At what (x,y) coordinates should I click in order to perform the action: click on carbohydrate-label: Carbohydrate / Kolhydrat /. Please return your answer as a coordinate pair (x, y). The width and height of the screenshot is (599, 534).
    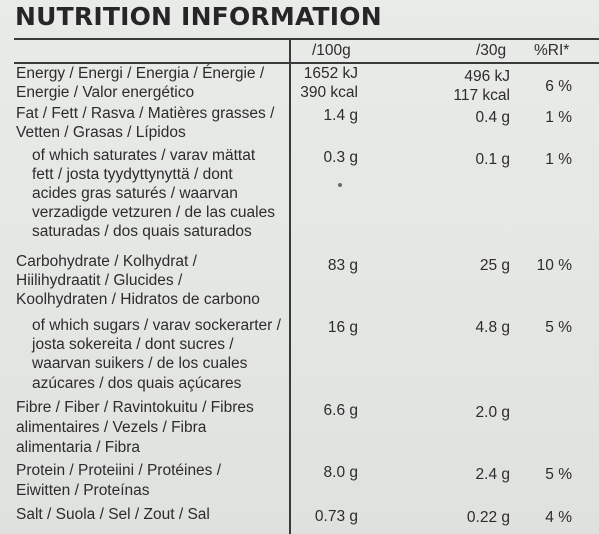
    Looking at the image, I should click on (106, 261).